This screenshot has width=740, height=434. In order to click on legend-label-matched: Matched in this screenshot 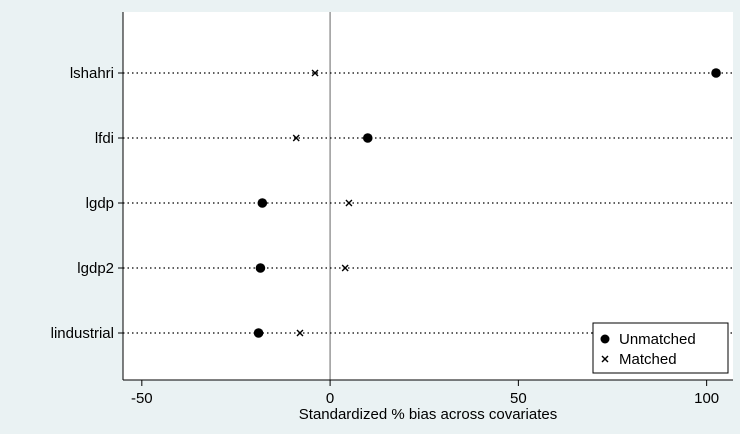, I will do `click(648, 359)`.